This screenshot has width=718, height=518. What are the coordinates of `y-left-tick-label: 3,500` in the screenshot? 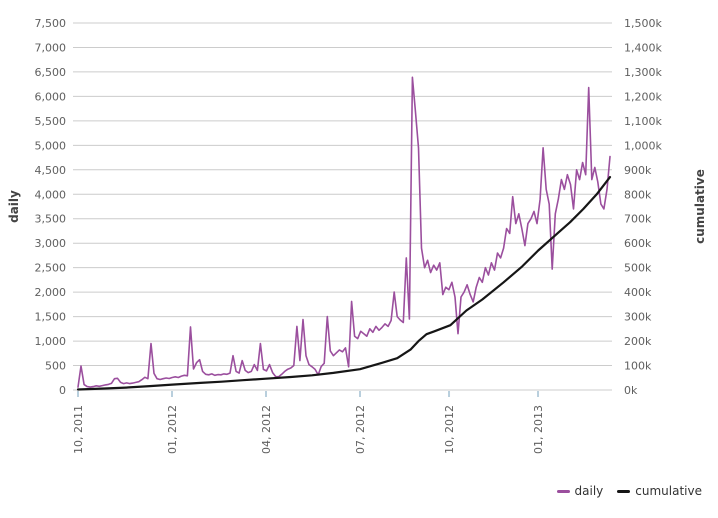 It's located at (51, 219).